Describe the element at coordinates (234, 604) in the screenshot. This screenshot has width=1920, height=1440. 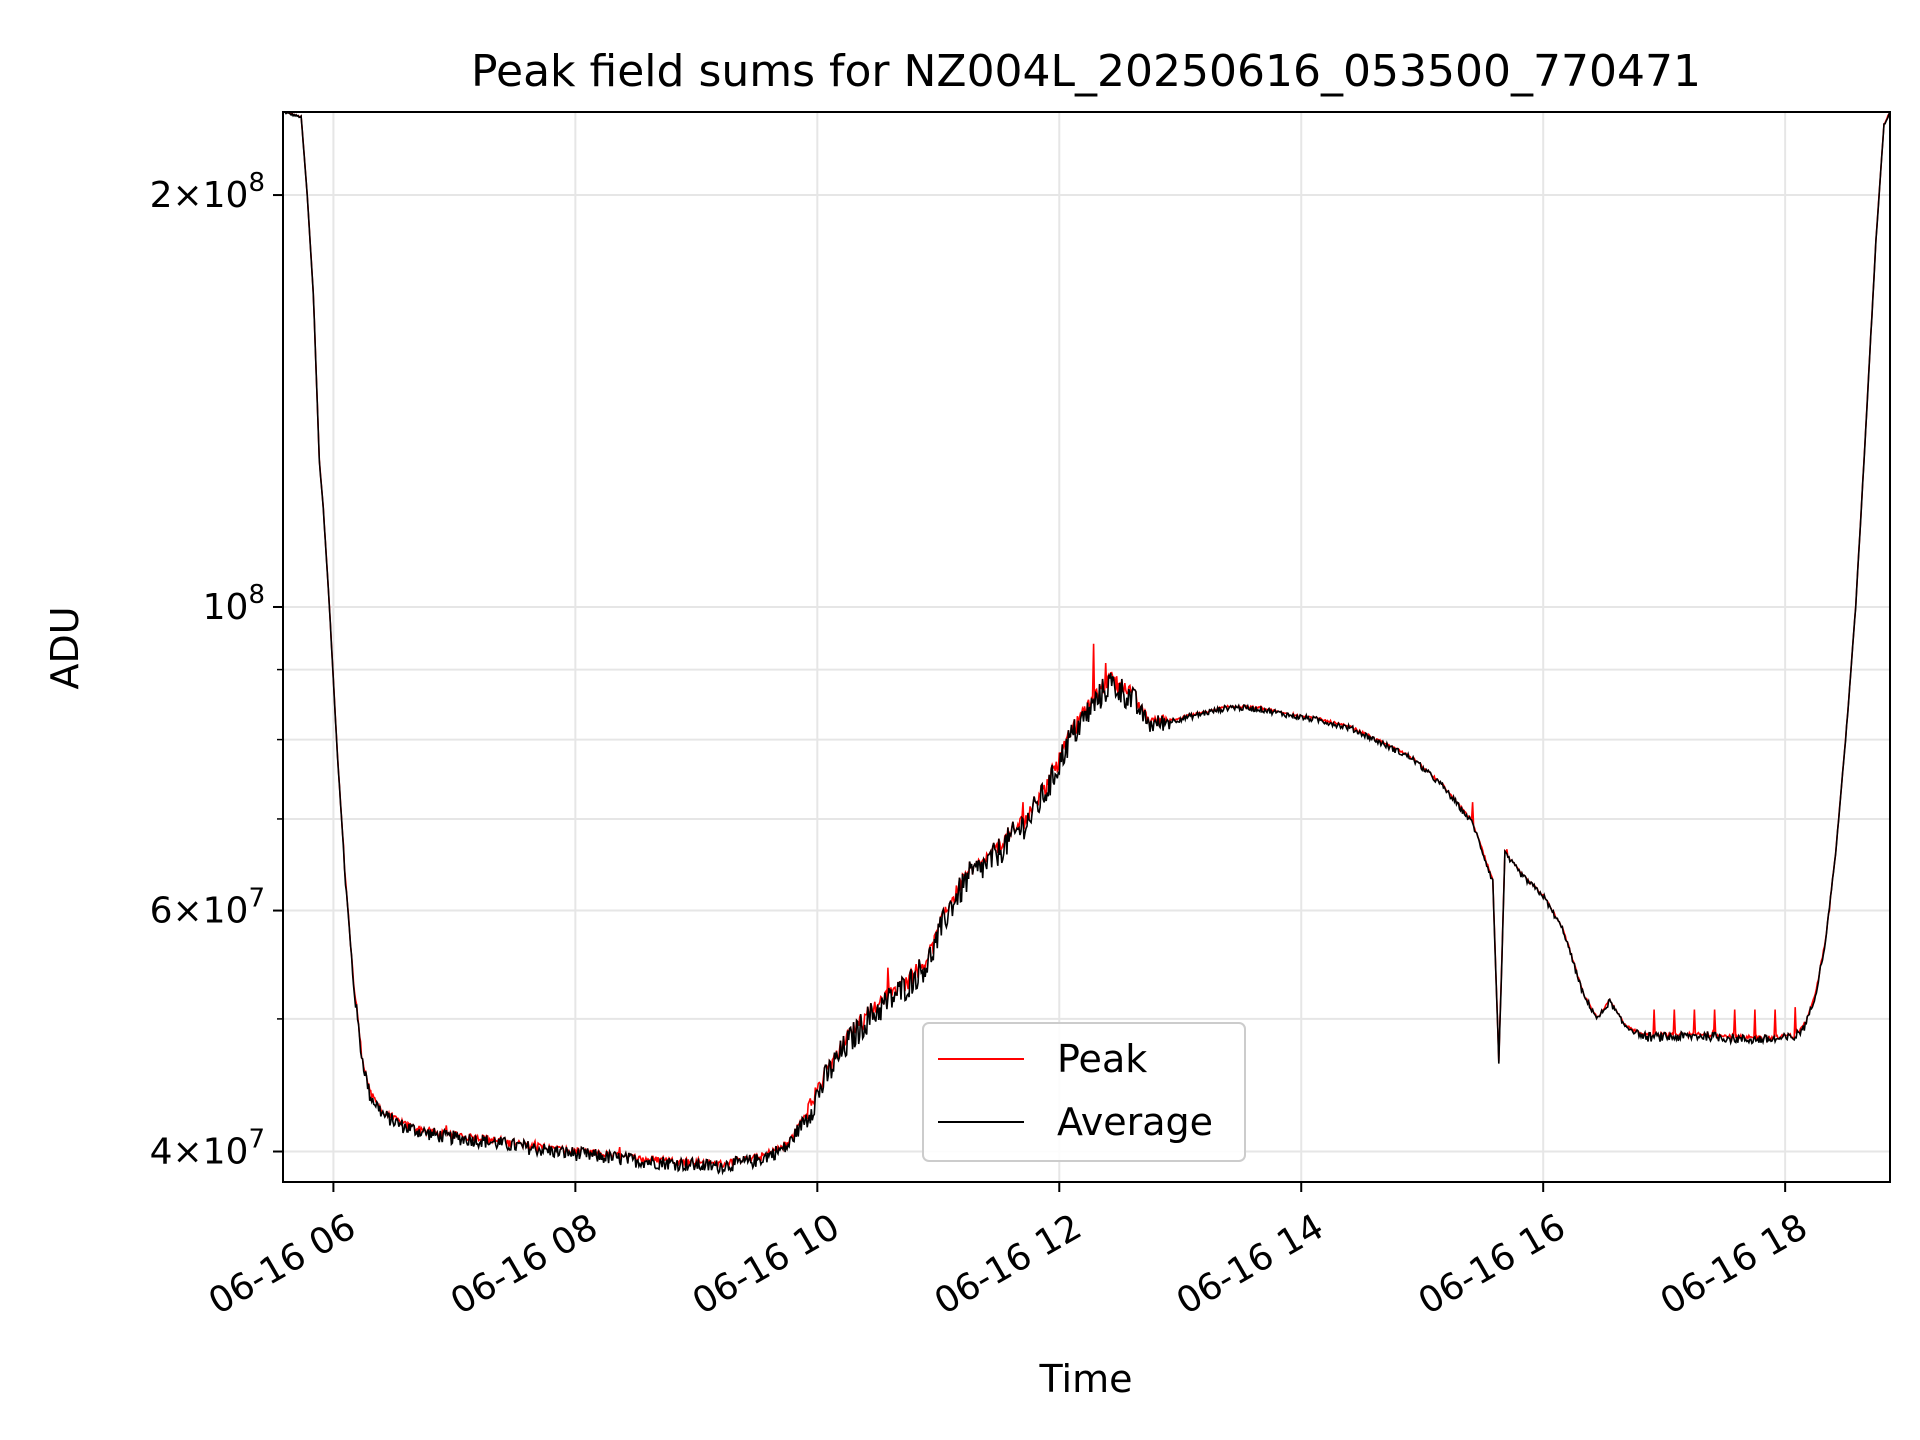
I see `y-tick-label: 108` at that location.